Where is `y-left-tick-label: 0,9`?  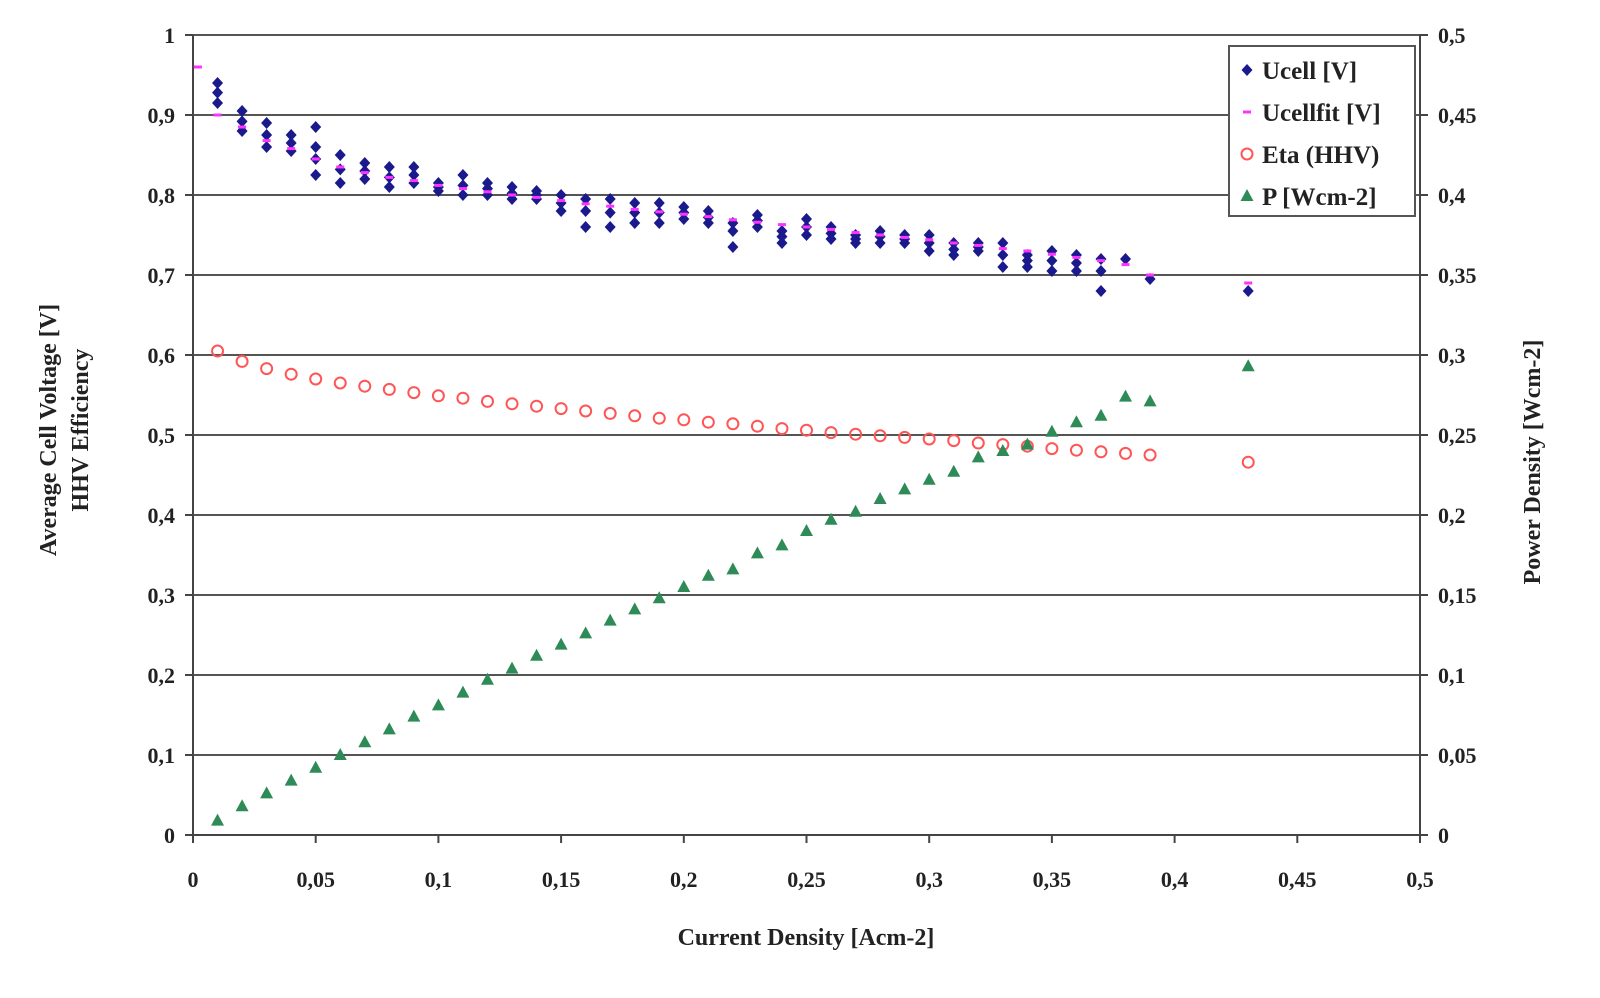 y-left-tick-label: 0,9 is located at coordinates (162, 115).